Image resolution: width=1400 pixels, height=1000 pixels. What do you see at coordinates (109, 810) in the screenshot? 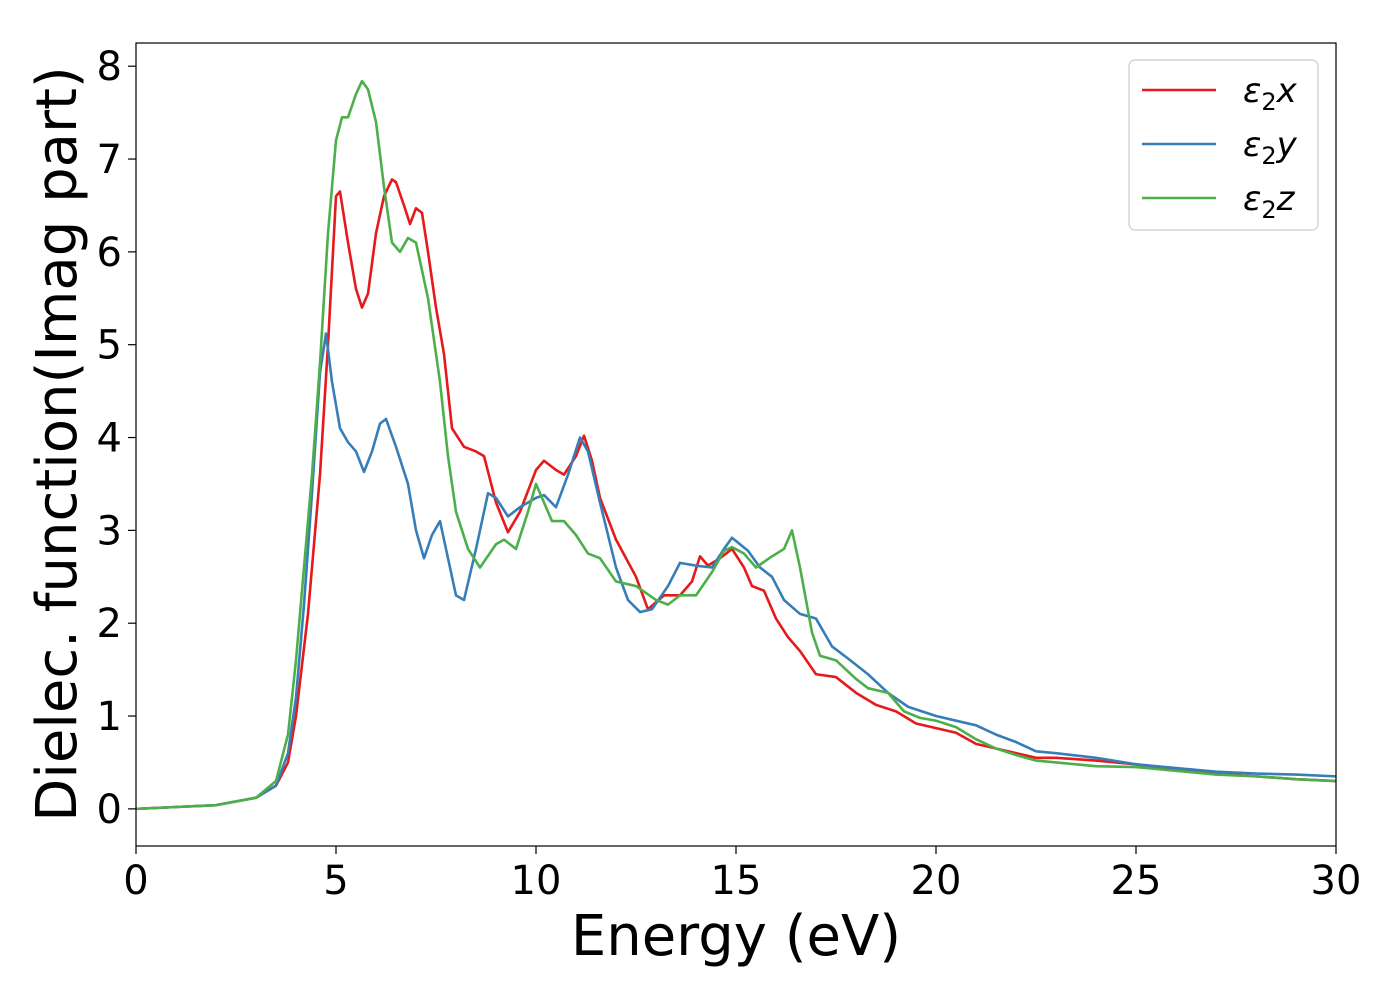
I see `y-tick-label: 0` at bounding box center [109, 810].